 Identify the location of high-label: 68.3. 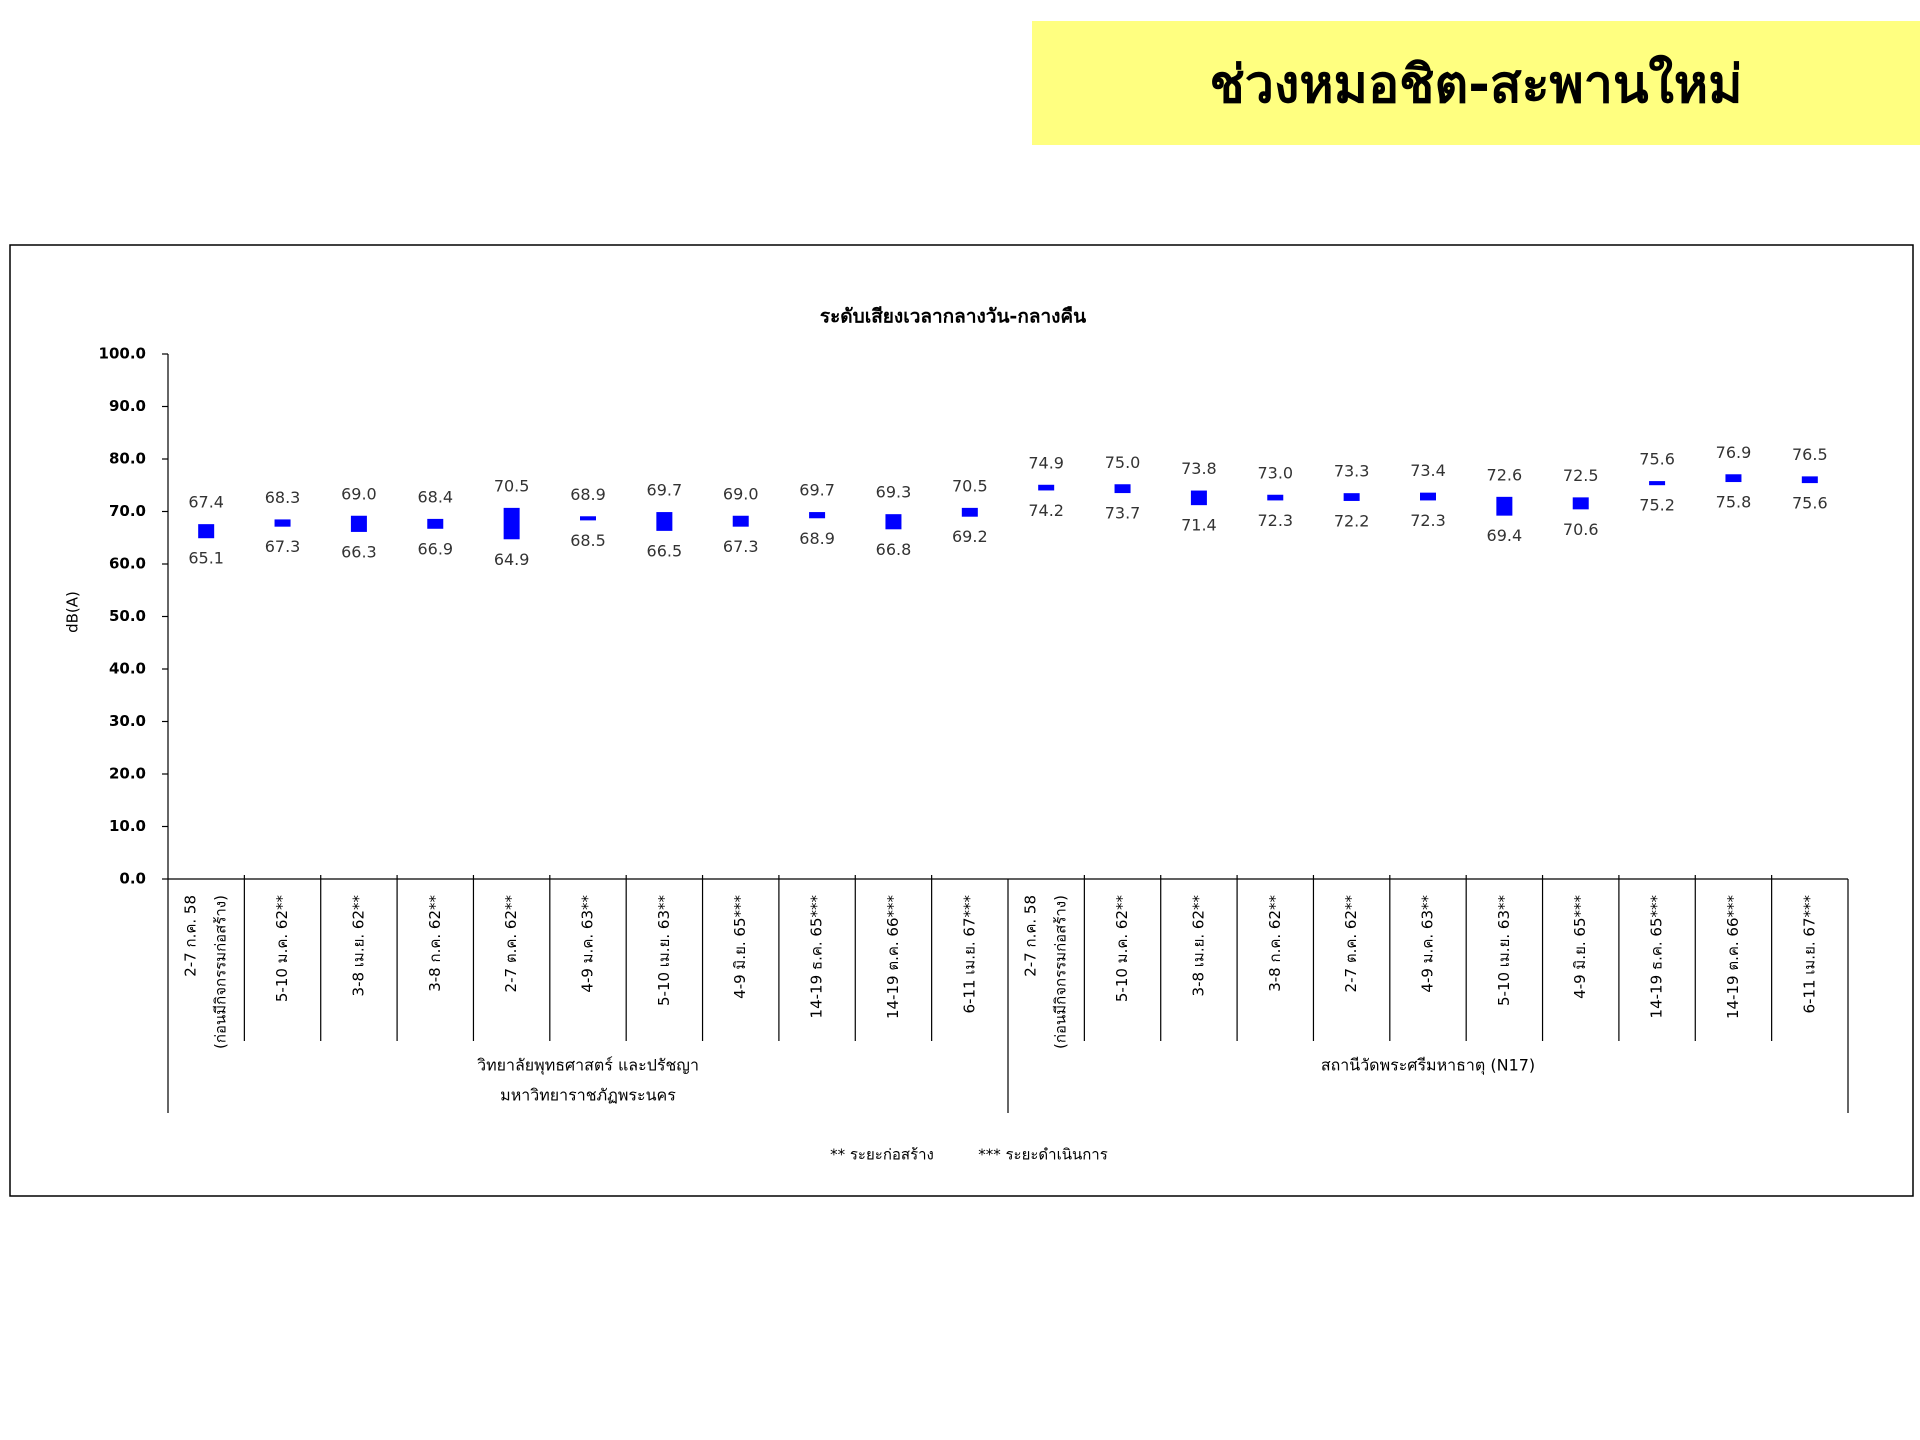
(283, 497).